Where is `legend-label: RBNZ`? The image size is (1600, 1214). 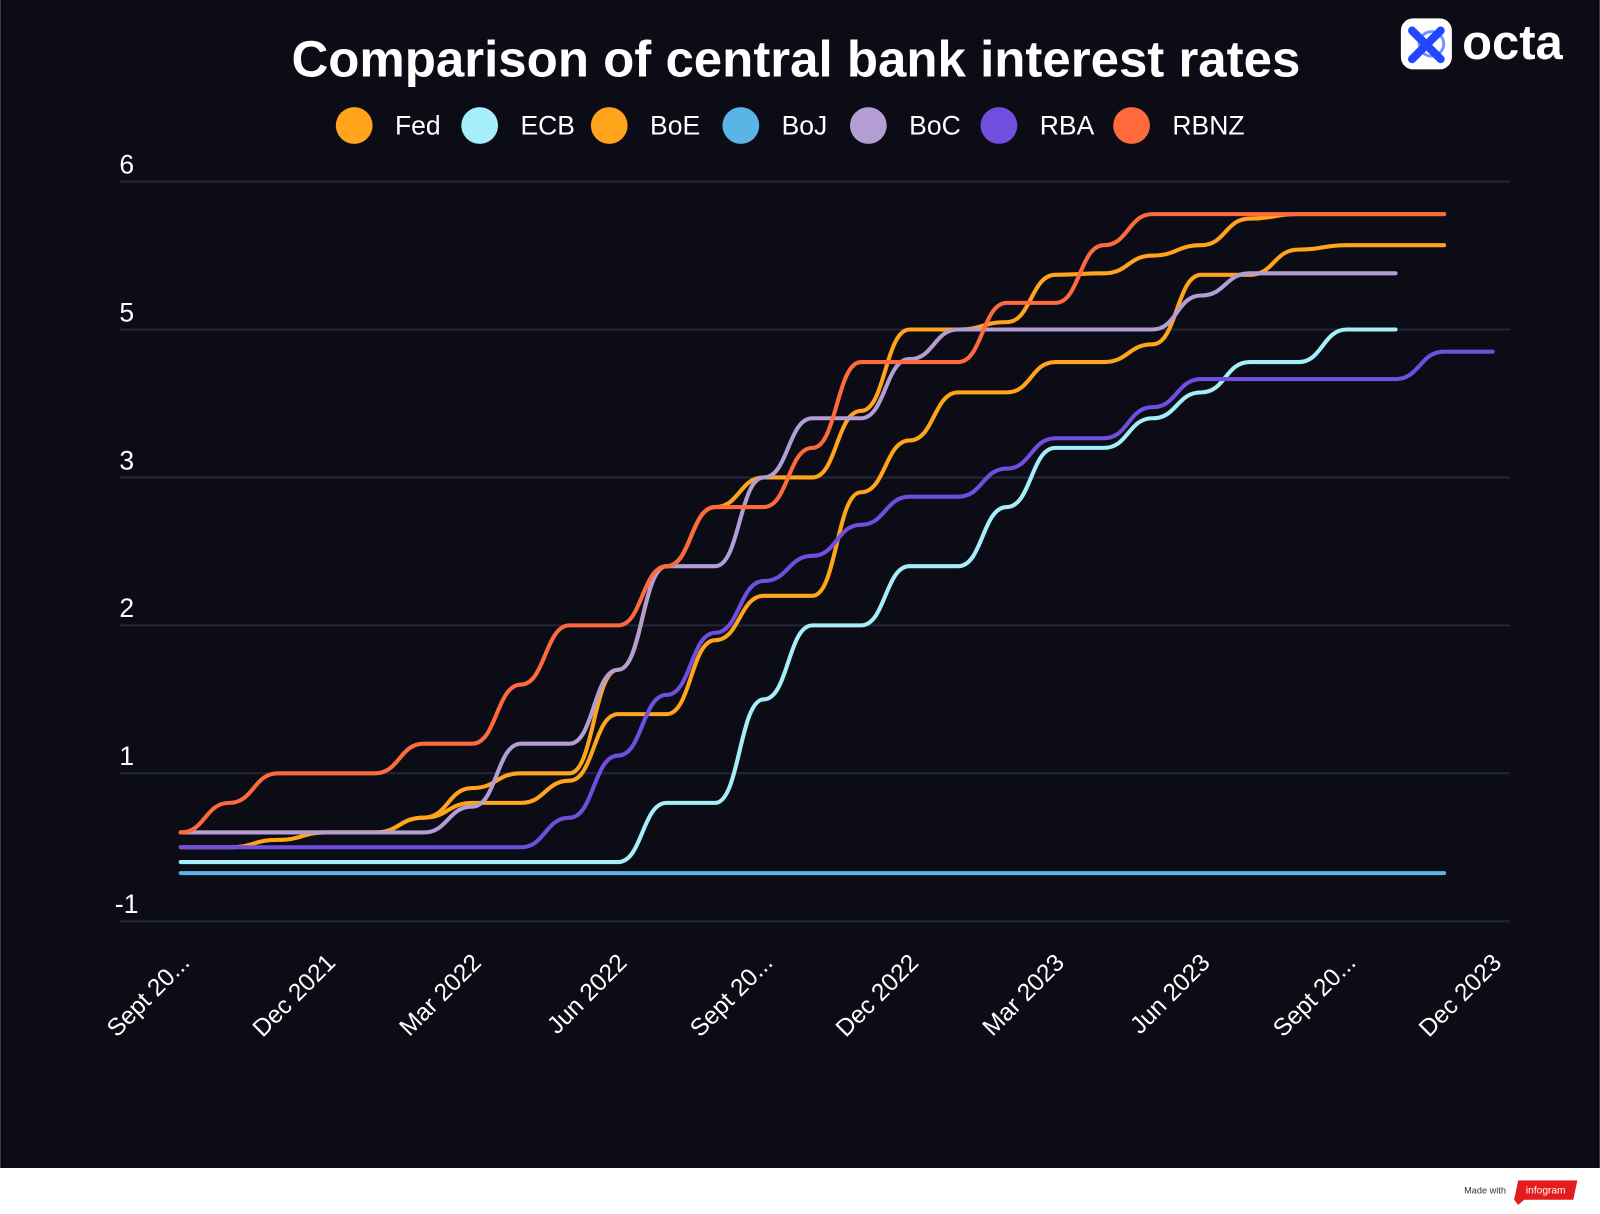
legend-label: RBNZ is located at coordinates (1208, 126).